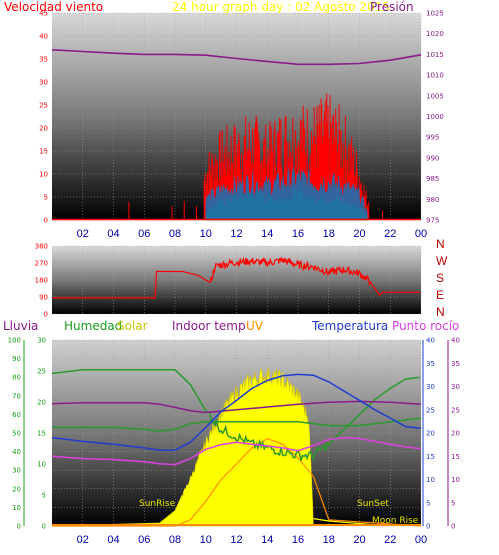 The height and width of the screenshot is (555, 499). I want to click on x-tick-label-bottom: 20, so click(359, 540).